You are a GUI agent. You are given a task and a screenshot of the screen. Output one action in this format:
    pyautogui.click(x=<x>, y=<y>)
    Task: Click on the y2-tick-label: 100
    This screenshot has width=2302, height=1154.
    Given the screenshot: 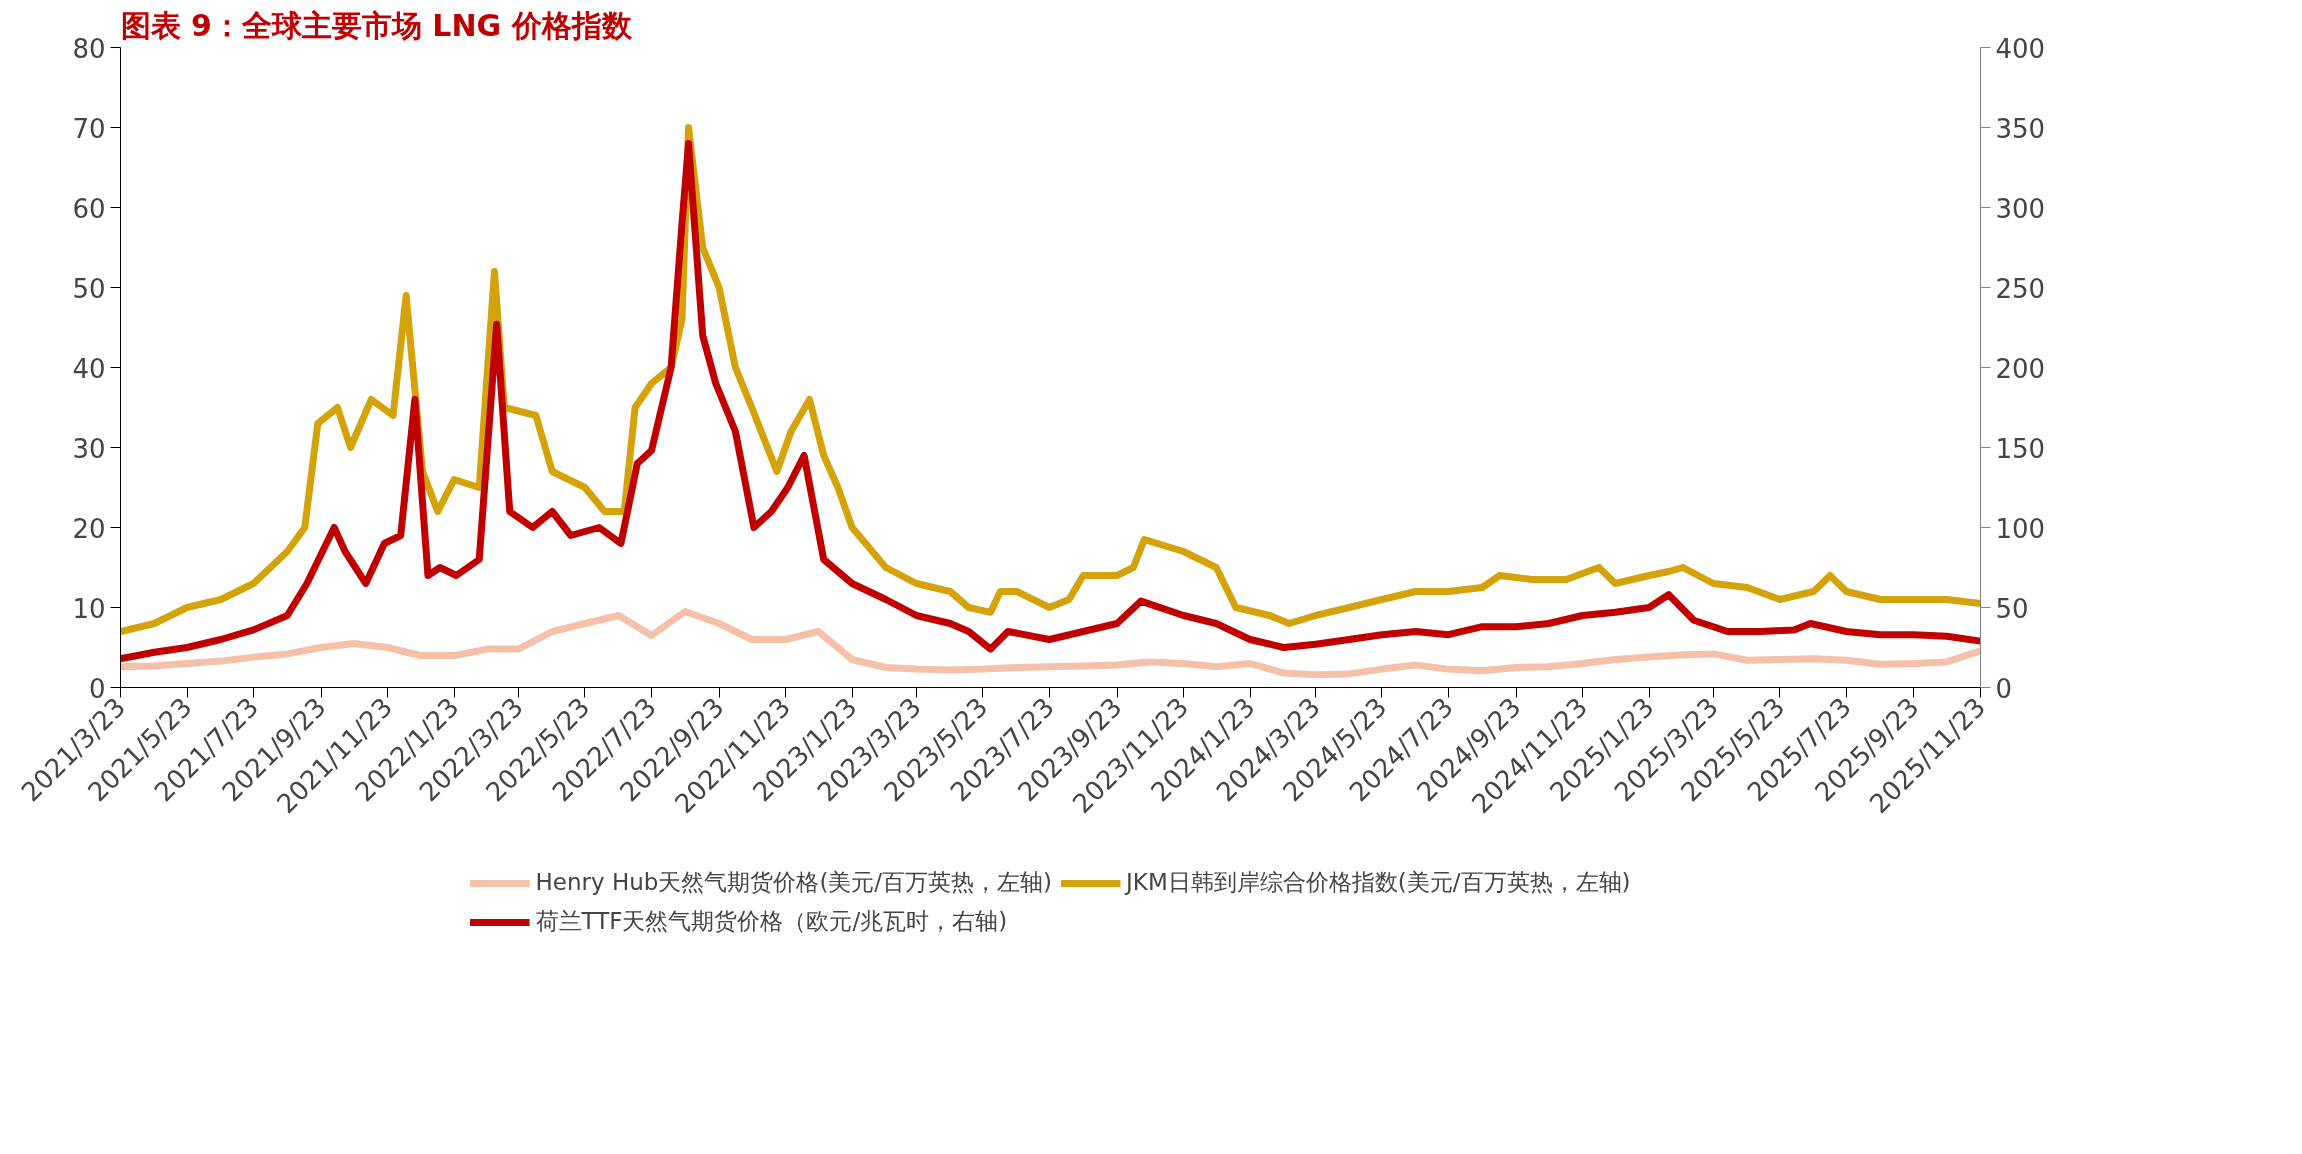 What is the action you would take?
    pyautogui.click(x=2020, y=528)
    